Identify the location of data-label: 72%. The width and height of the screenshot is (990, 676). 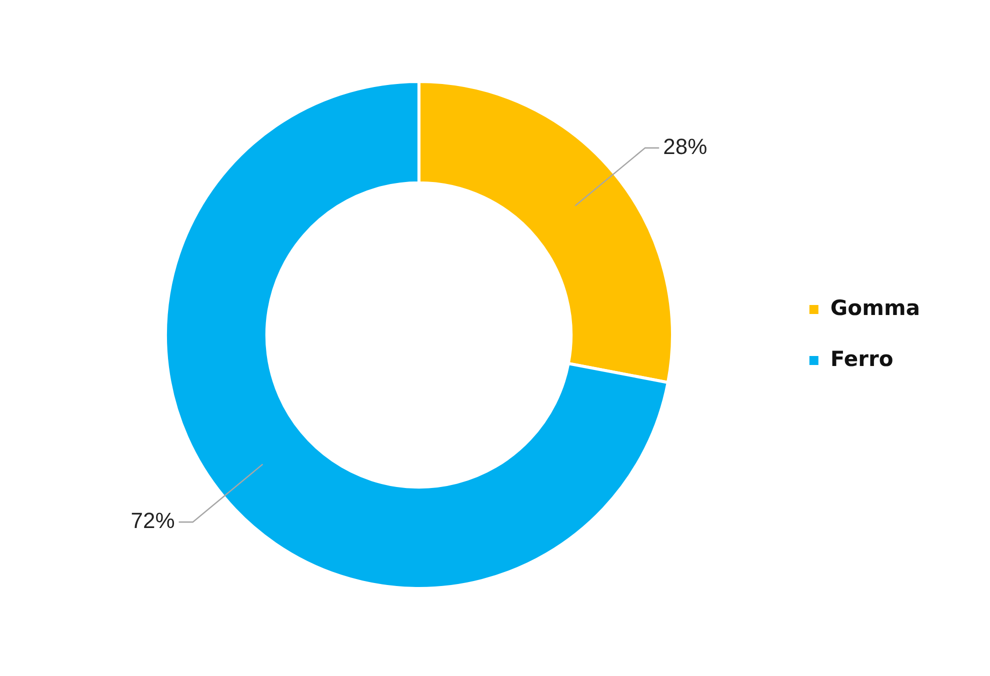
(152, 521).